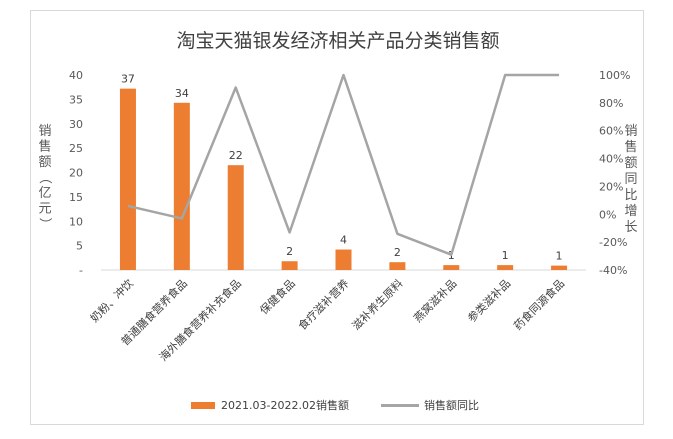  Describe the element at coordinates (79, 246) in the screenshot. I see `y-left-tick-label: 5` at that location.